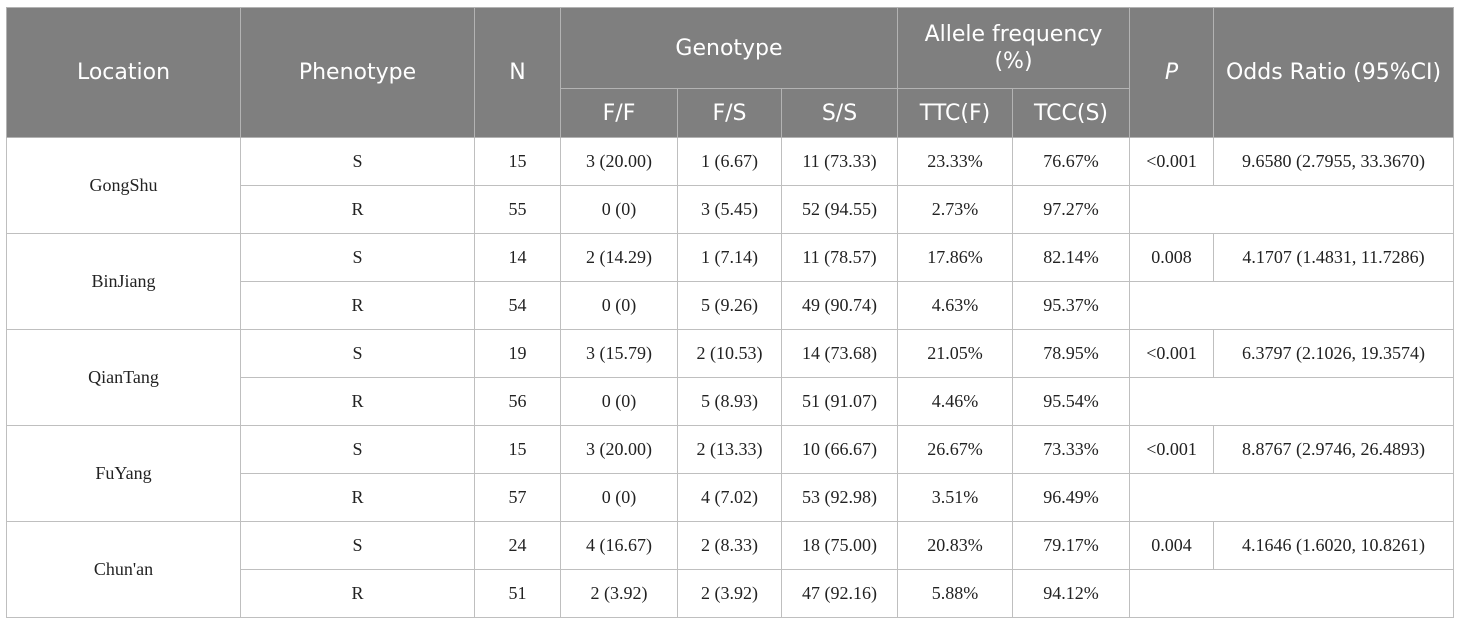  What do you see at coordinates (955, 497) in the screenshot?
I see `ttc-cell: 3.51%` at bounding box center [955, 497].